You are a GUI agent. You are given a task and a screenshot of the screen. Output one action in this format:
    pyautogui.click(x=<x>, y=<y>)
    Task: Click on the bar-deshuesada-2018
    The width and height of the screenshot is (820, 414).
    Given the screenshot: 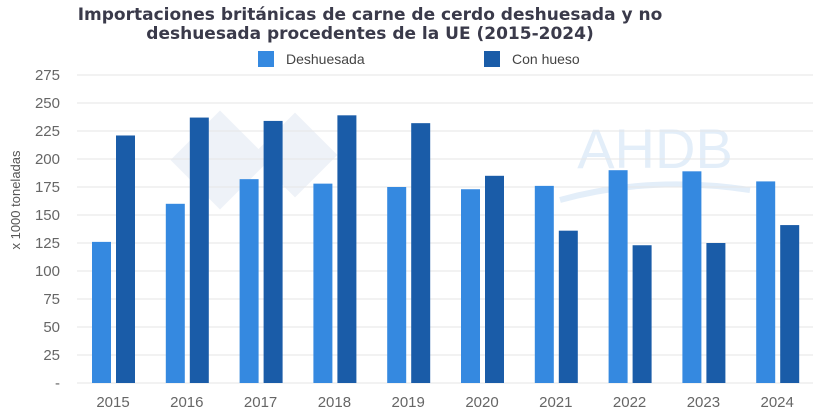 What is the action you would take?
    pyautogui.click(x=323, y=283)
    